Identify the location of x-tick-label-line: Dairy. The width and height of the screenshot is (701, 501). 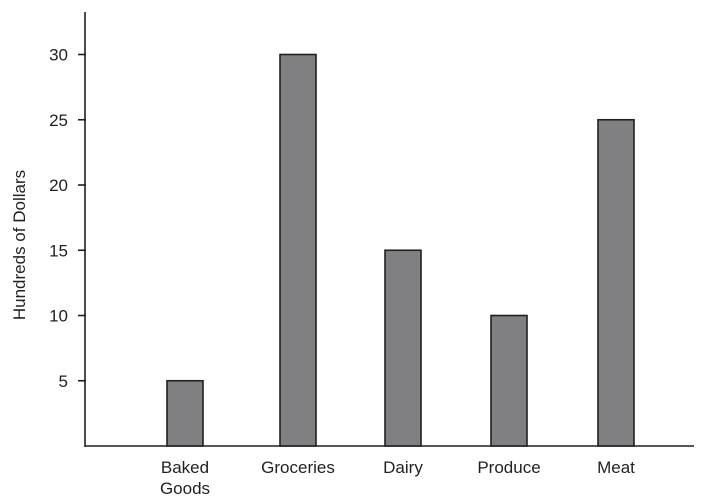
(403, 467).